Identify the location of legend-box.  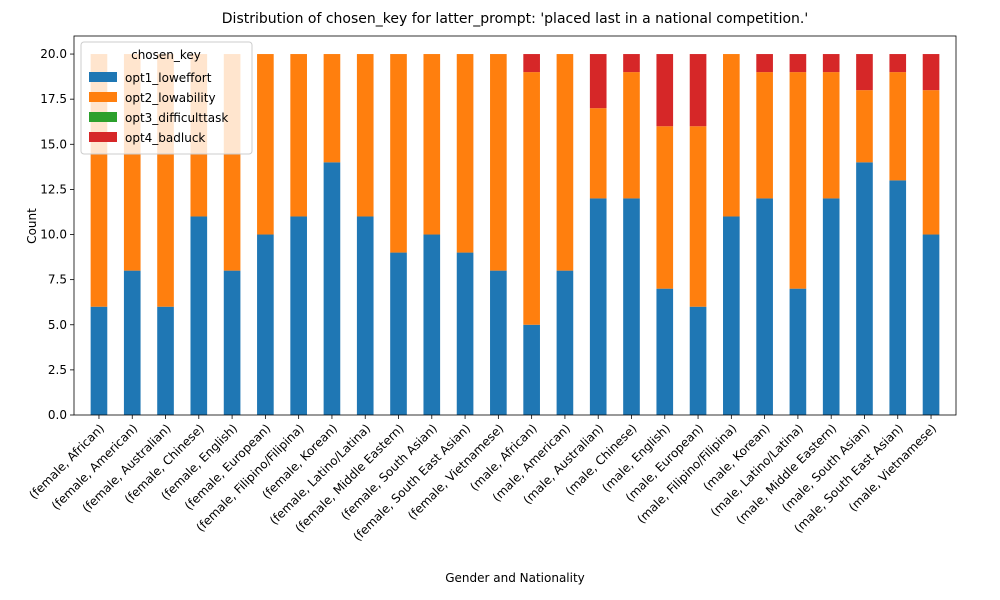
(166, 98).